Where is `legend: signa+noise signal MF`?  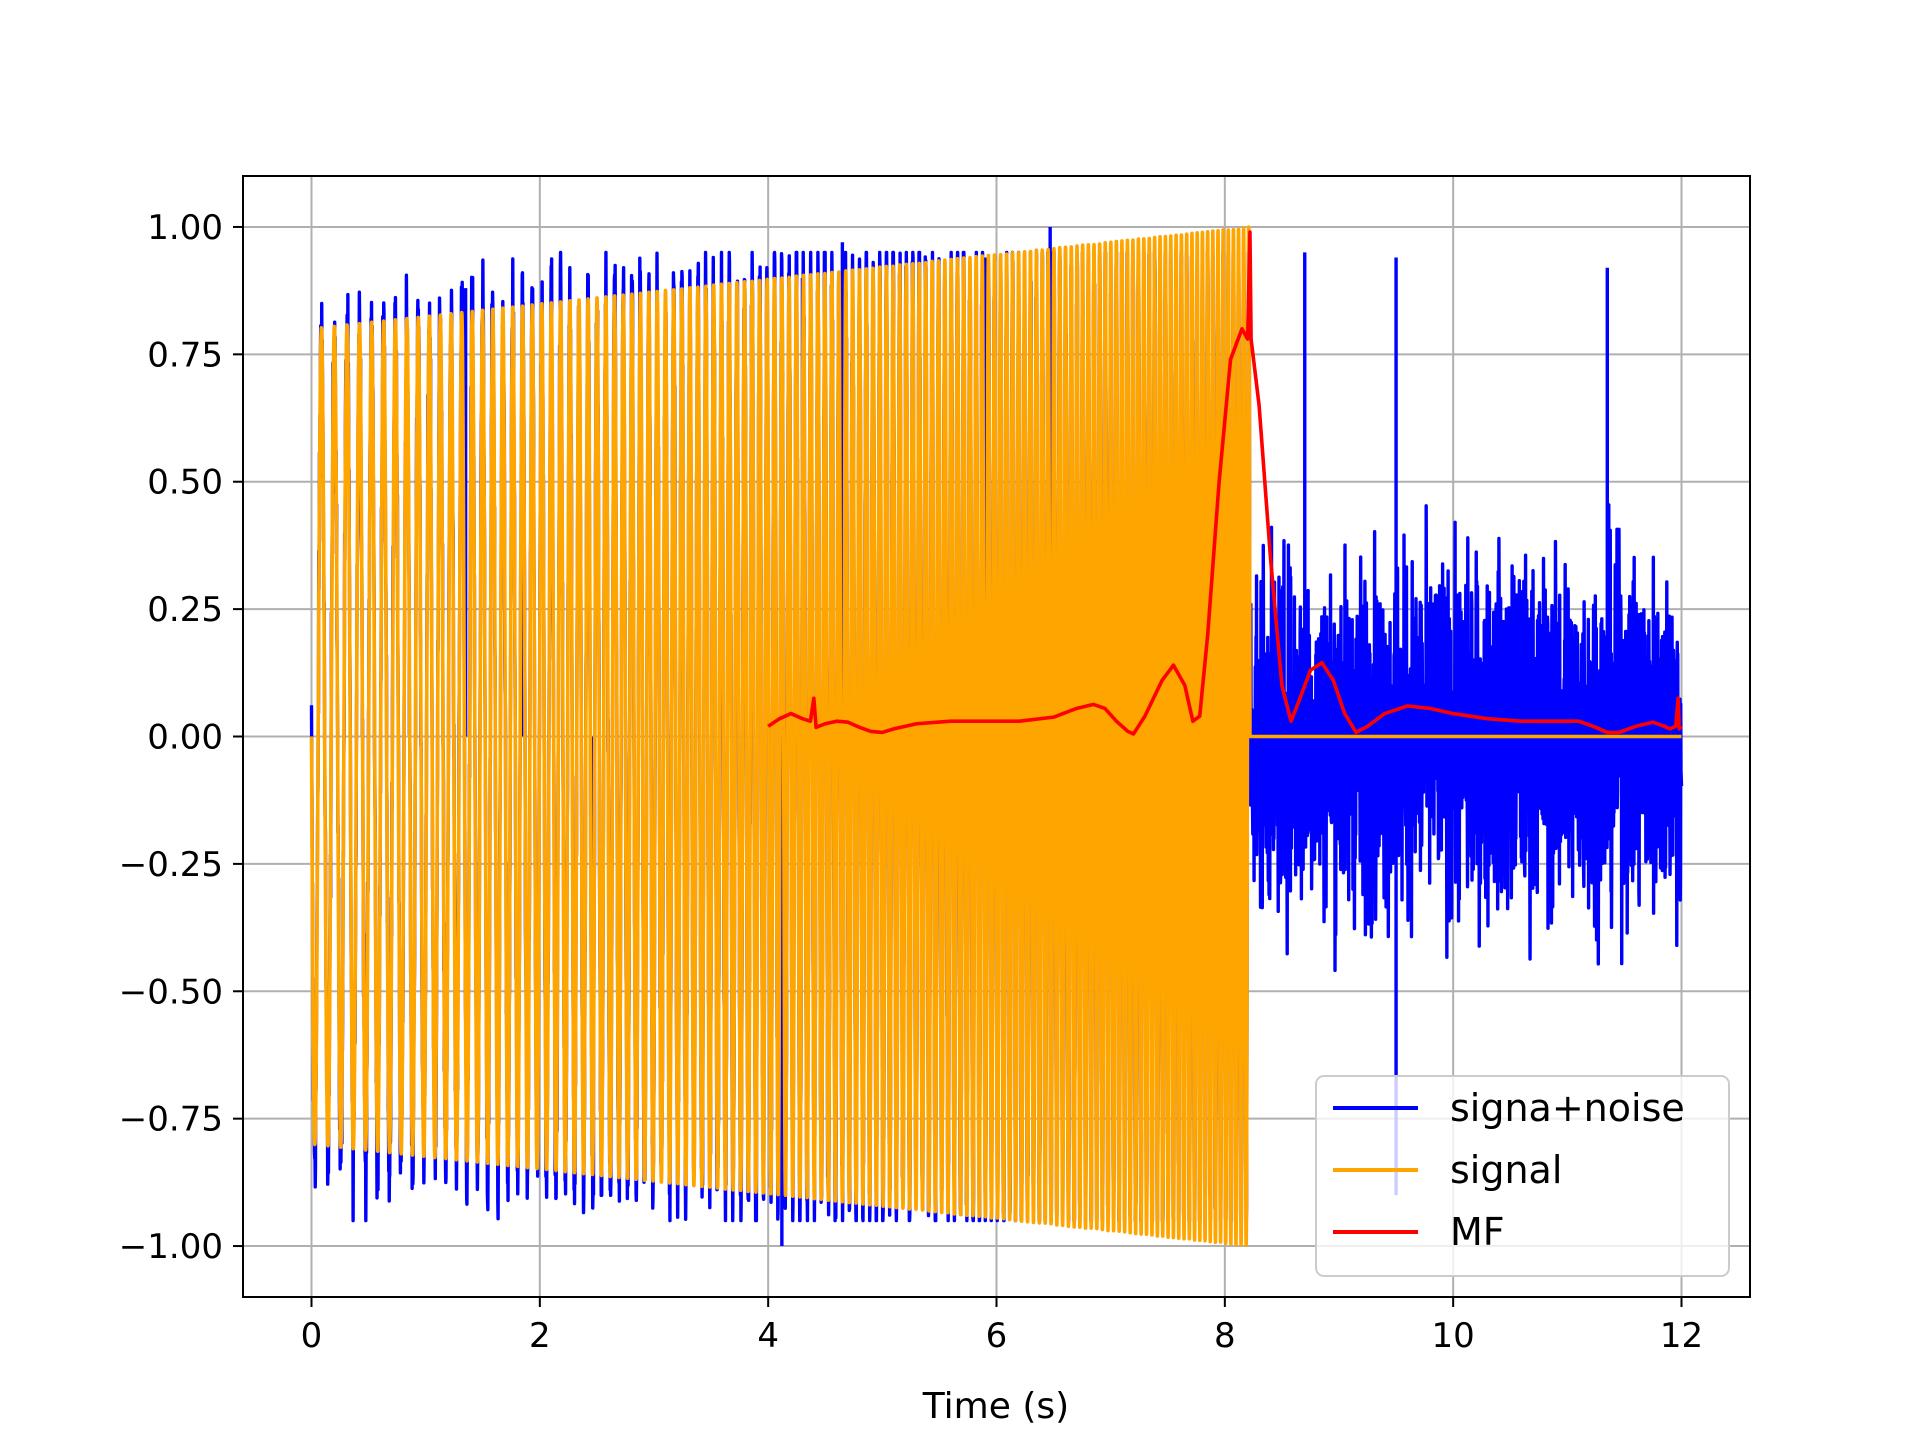
legend: signa+noise signal MF is located at coordinates (1522, 1176).